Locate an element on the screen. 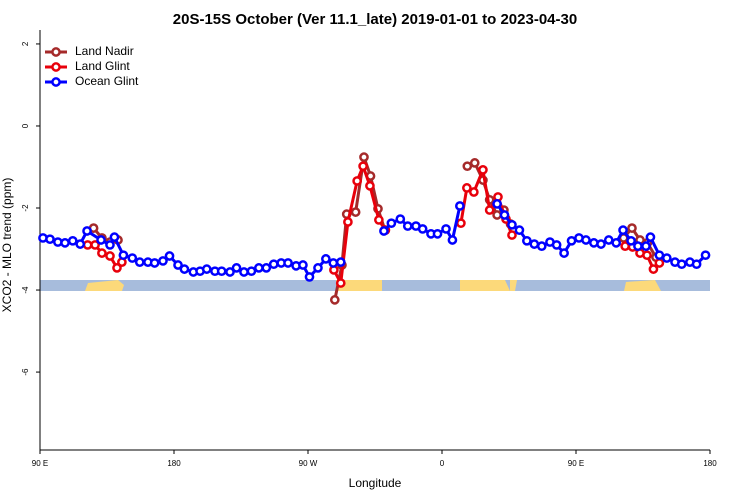 The image size is (750, 500). legend-label: Land Glint is located at coordinates (102, 66).